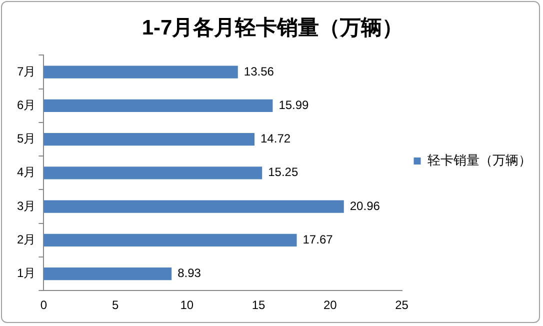 This screenshot has width=543, height=326. Describe the element at coordinates (330, 305) in the screenshot. I see `x-tick-label: 20` at that location.